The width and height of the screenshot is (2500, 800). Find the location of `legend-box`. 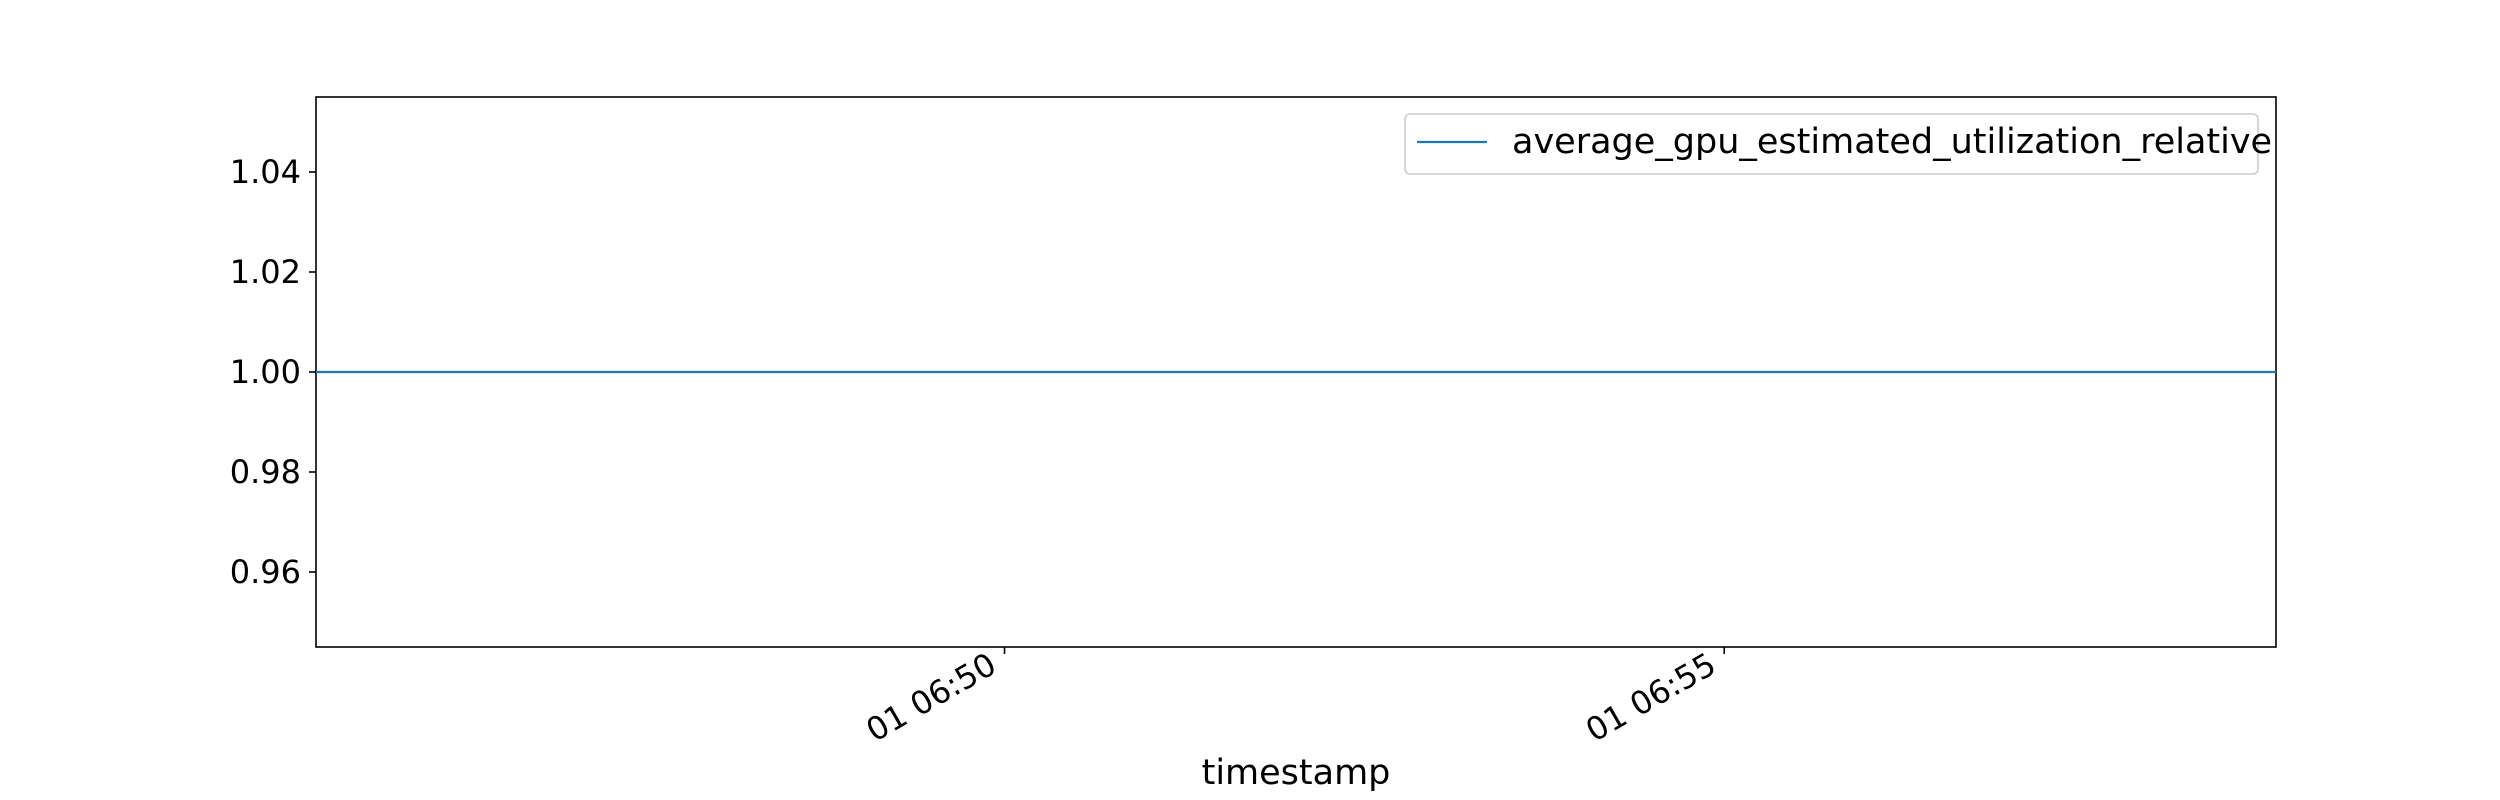

legend-box is located at coordinates (1831, 144).